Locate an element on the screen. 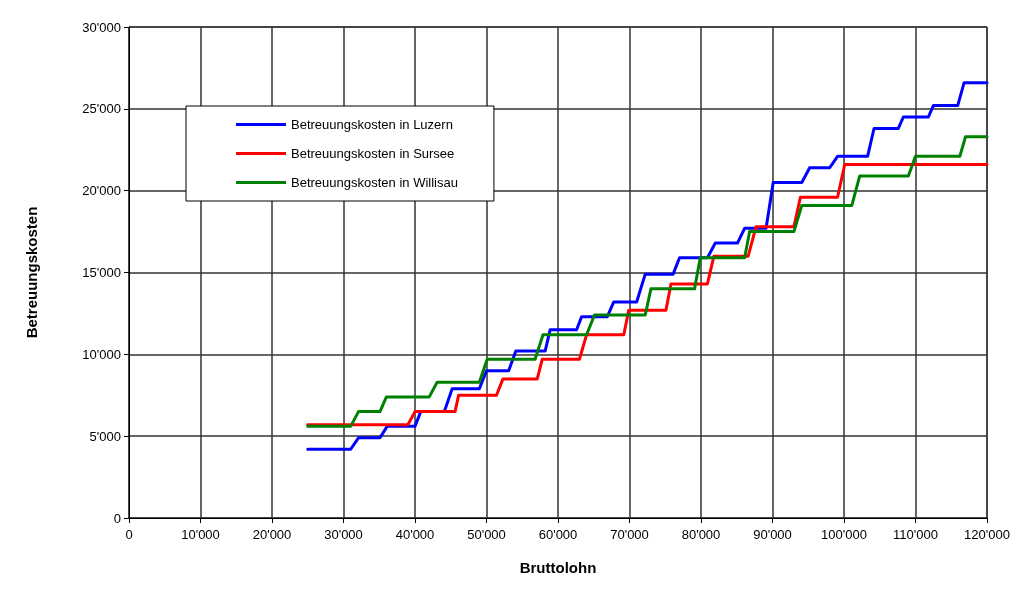  y-tick-label: 30'000 is located at coordinates (101, 27).